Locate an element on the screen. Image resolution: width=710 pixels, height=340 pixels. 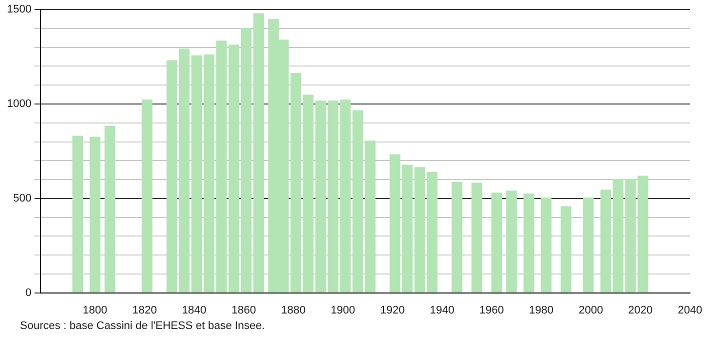
x-tick-label: 1940 is located at coordinates (442, 310).